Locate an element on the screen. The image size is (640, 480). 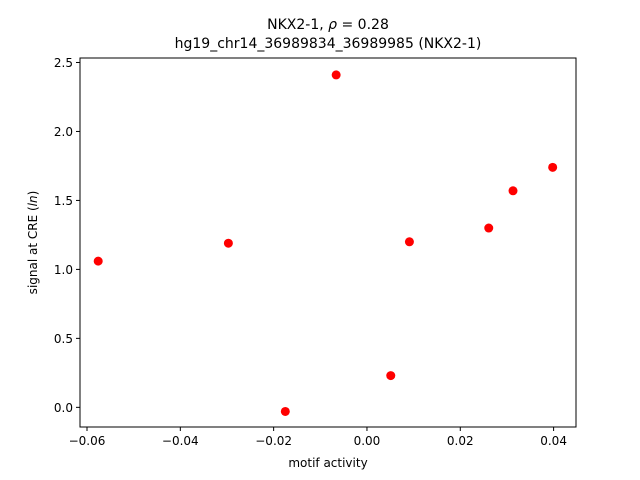
y-tick-label: 2.0 is located at coordinates (63, 132).